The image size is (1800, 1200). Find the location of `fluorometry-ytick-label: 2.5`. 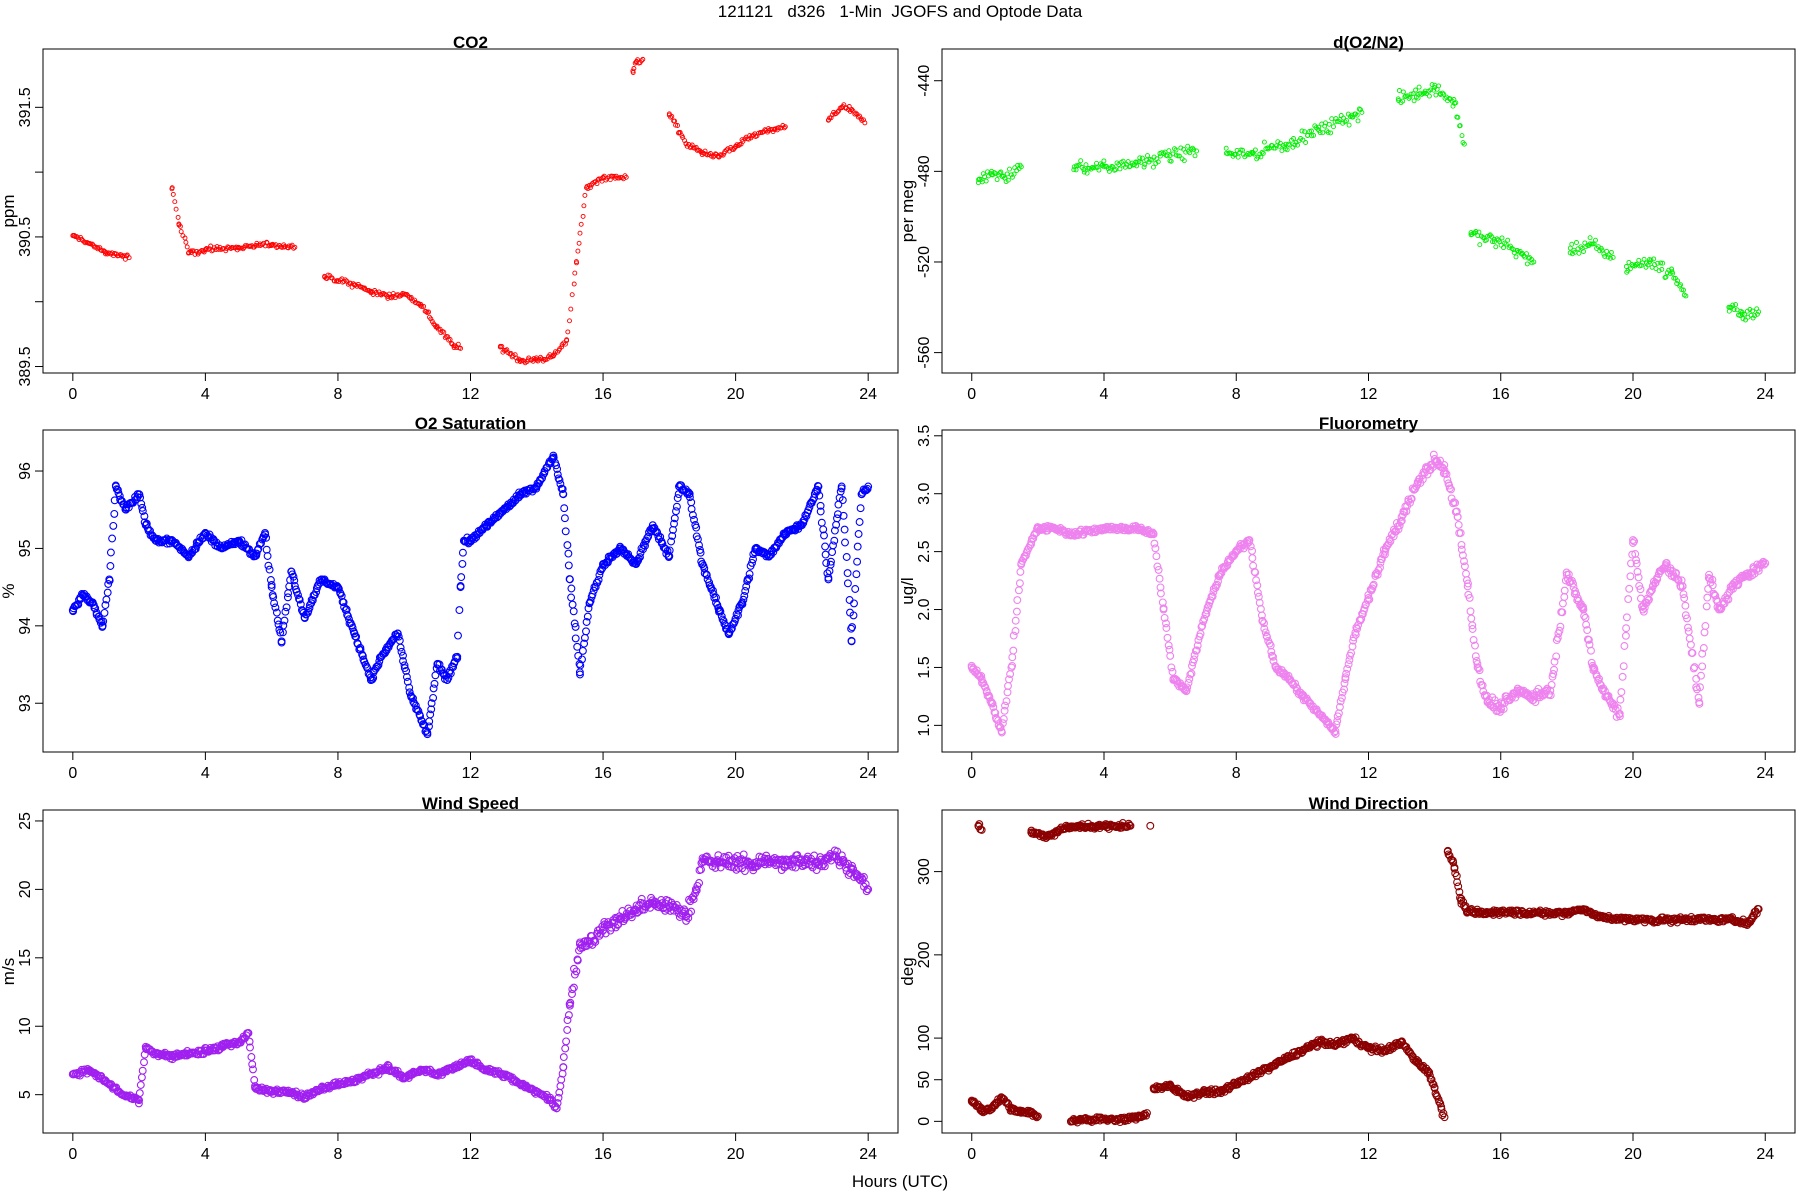

fluorometry-ytick-label: 2.5 is located at coordinates (924, 551).